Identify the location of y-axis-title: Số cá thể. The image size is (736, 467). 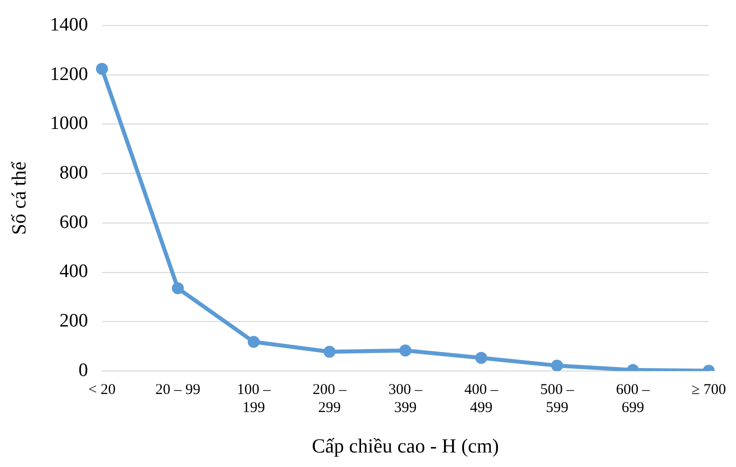
(19, 198).